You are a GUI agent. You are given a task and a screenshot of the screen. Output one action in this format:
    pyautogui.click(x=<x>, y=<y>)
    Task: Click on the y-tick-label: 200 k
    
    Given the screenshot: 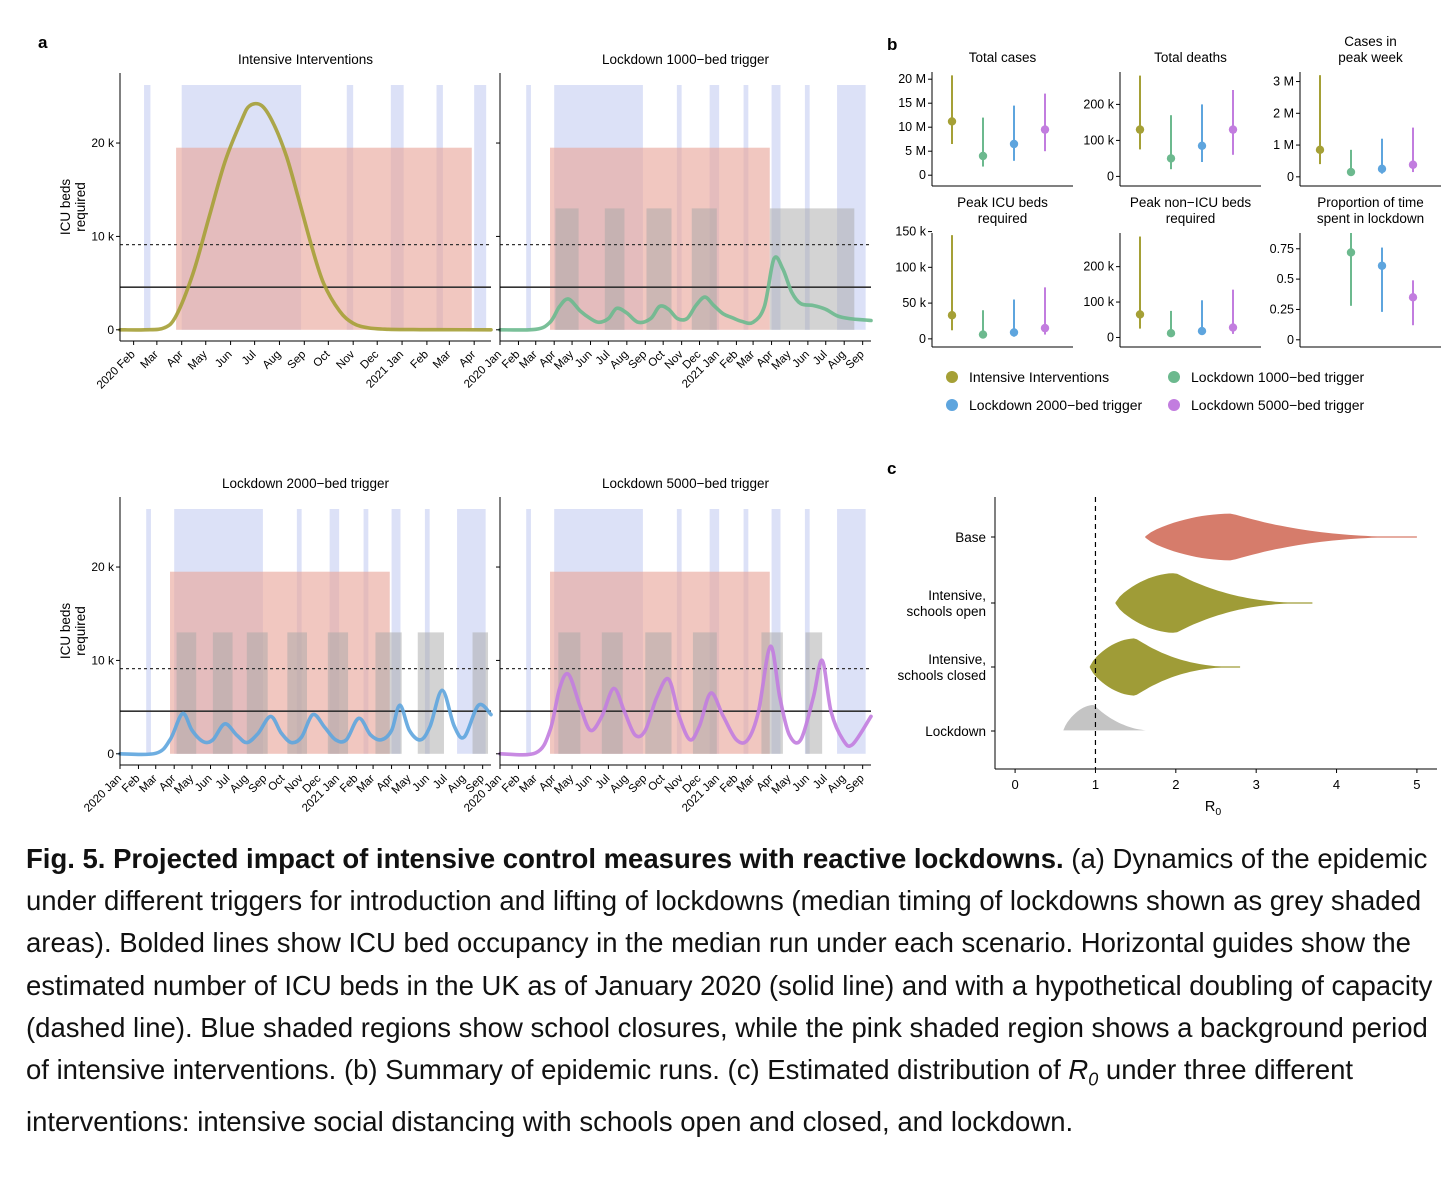 What is the action you would take?
    pyautogui.click(x=1098, y=104)
    